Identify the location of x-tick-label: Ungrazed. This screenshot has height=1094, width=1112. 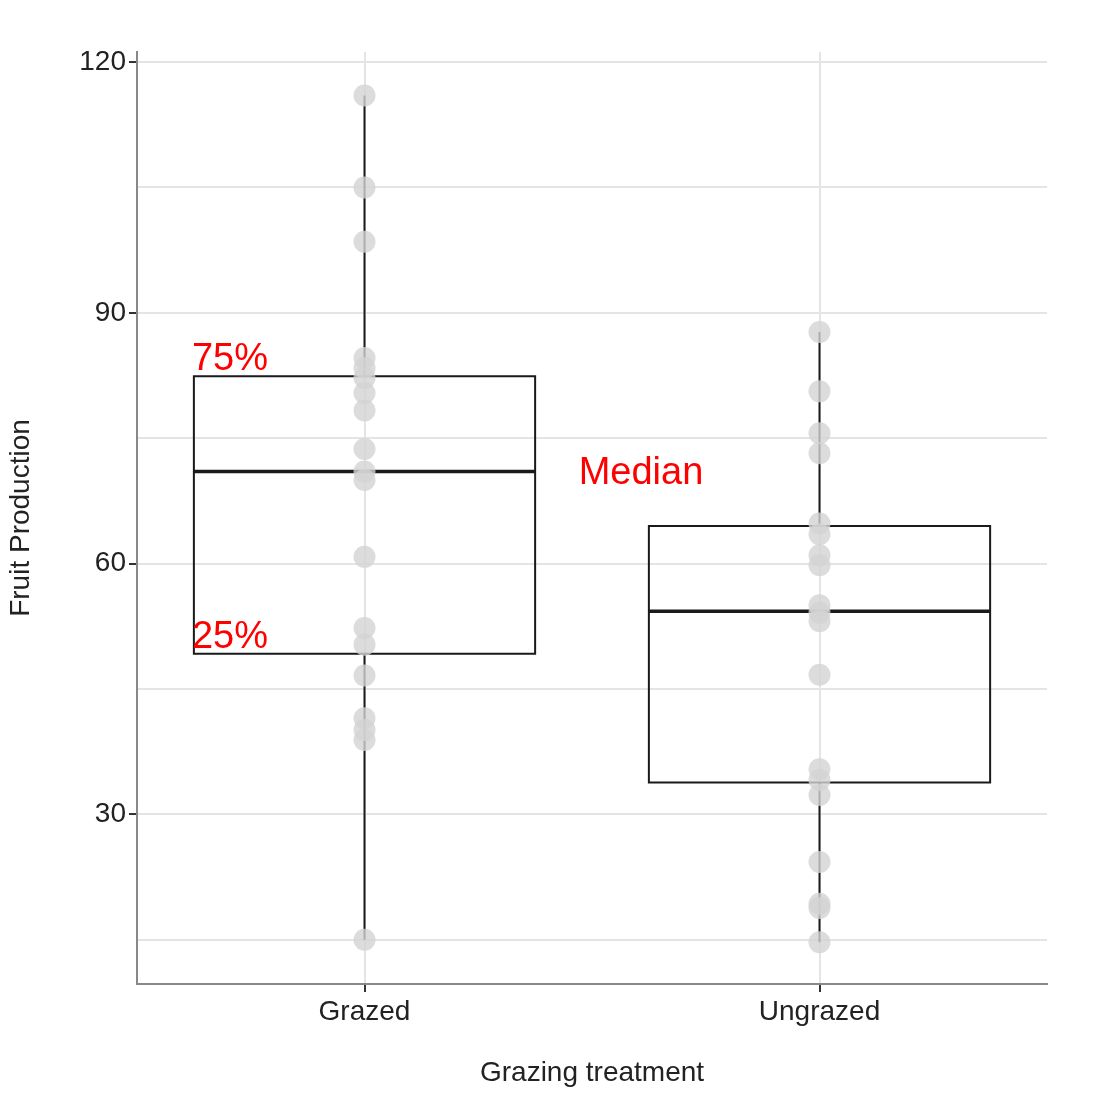
(819, 1010).